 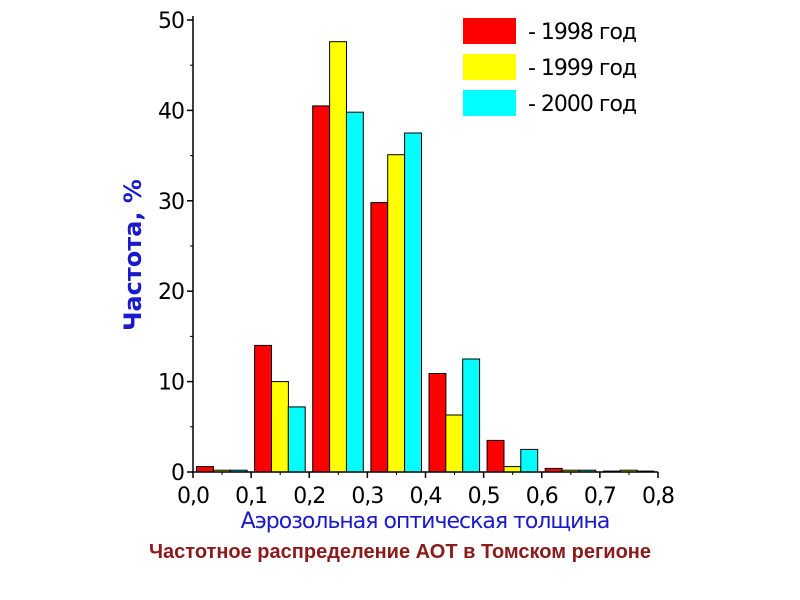 I want to click on x-tick-label: 0,6, so click(x=542, y=496).